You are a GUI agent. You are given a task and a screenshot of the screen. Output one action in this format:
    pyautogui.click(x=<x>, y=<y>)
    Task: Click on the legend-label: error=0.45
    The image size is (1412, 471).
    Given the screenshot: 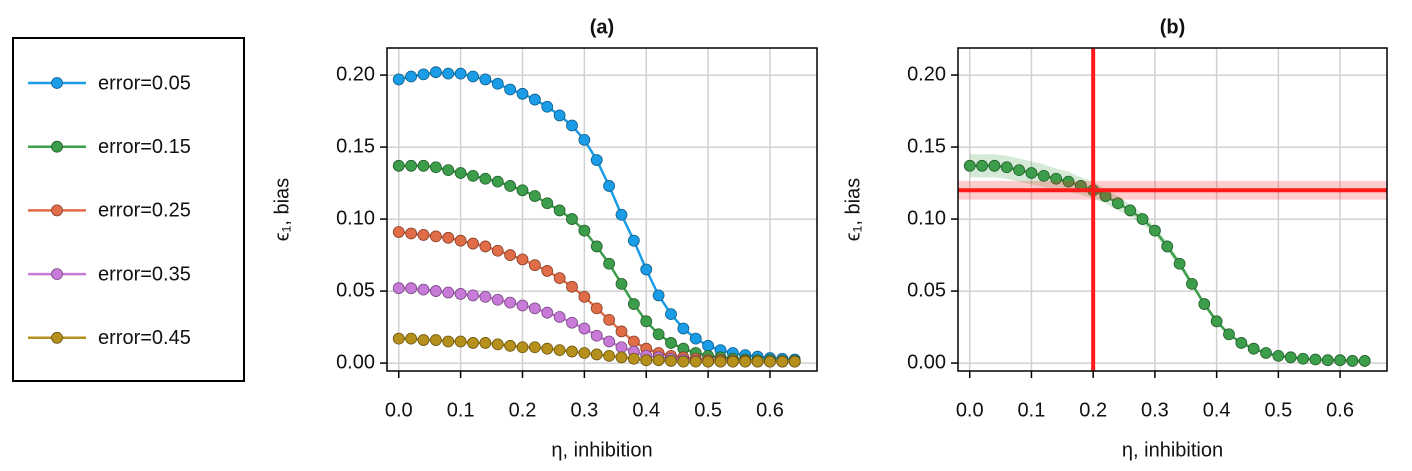 What is the action you would take?
    pyautogui.click(x=144, y=338)
    